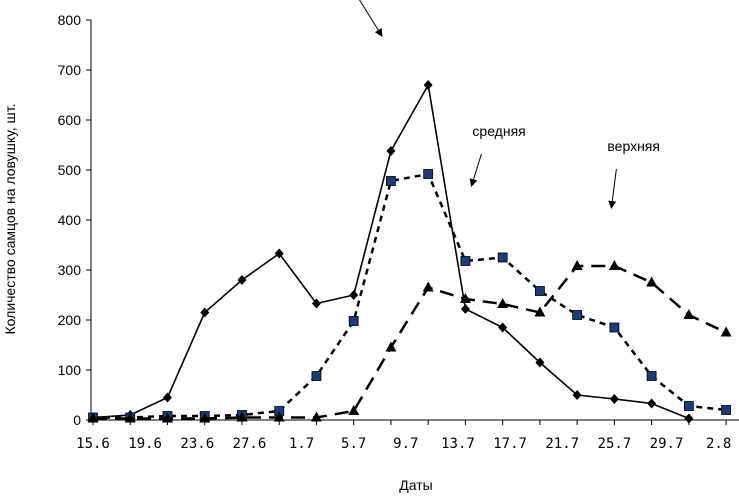 This screenshot has width=739, height=496. What do you see at coordinates (633, 146) in the screenshot?
I see `annotation-label: верхняя` at bounding box center [633, 146].